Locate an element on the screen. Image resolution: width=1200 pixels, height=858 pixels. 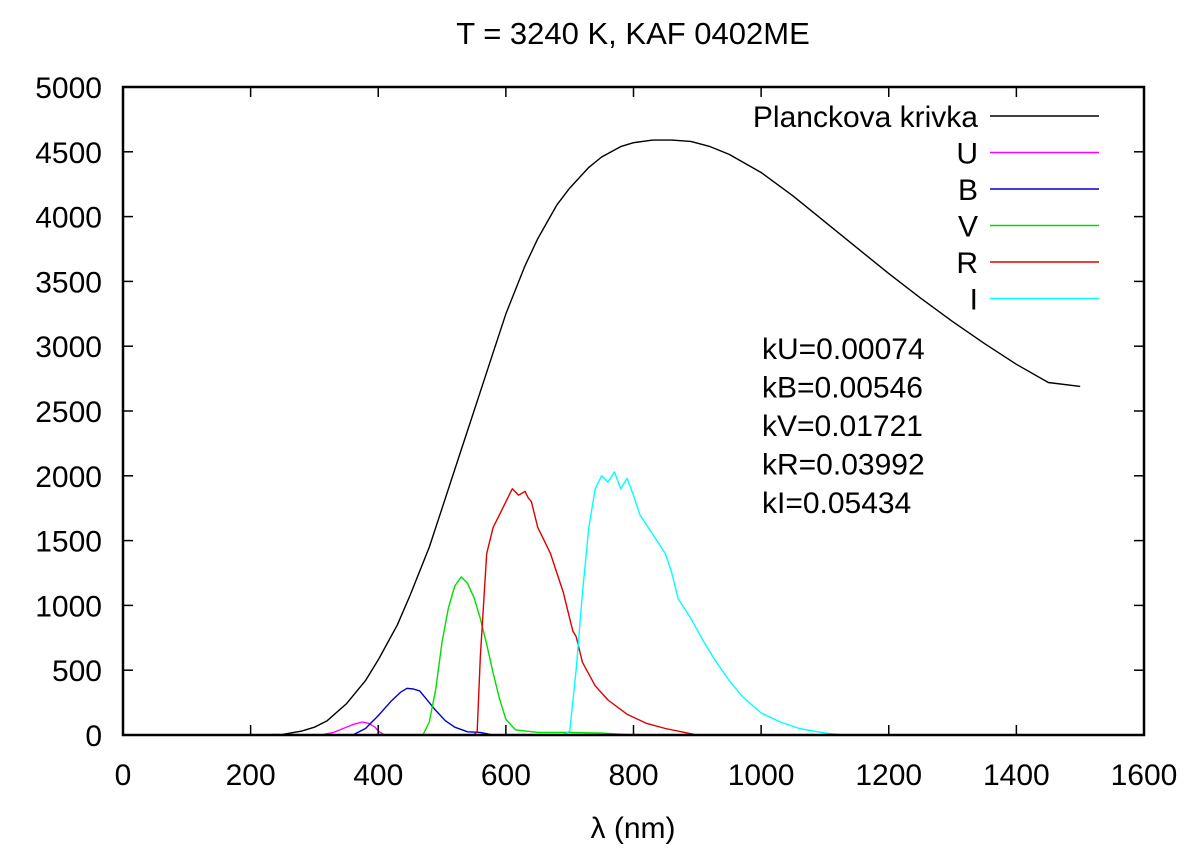
x-tick-label: 1400 is located at coordinates (1016, 775).